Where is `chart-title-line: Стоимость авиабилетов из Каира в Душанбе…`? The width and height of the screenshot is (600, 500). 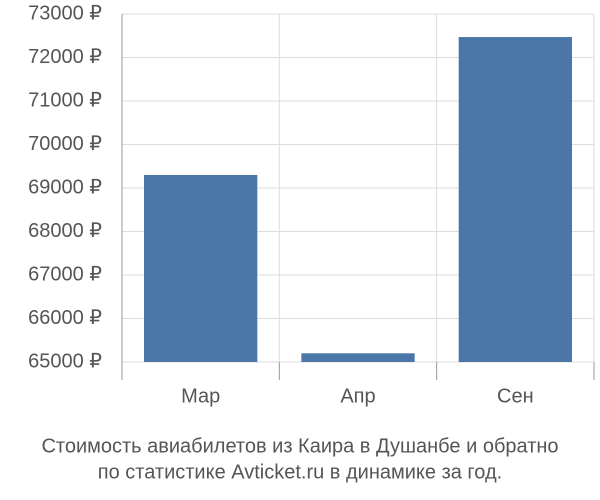 chart-title-line: Стоимость авиабилетов из Каира в Душанбе… is located at coordinates (299, 446).